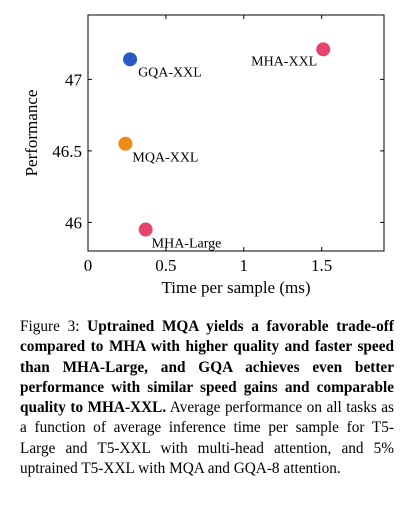  I want to click on y-tick-label: 46.5, so click(67, 151).